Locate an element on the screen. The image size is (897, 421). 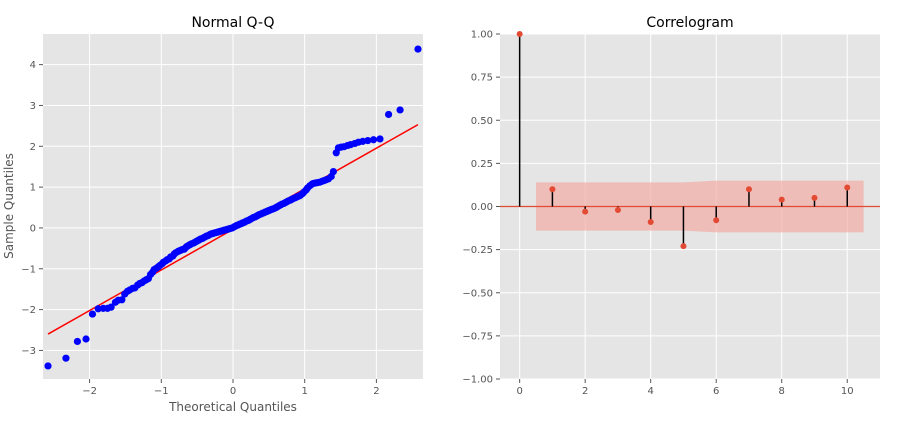
acf-y-tick-label: −0.25 is located at coordinates (477, 250).